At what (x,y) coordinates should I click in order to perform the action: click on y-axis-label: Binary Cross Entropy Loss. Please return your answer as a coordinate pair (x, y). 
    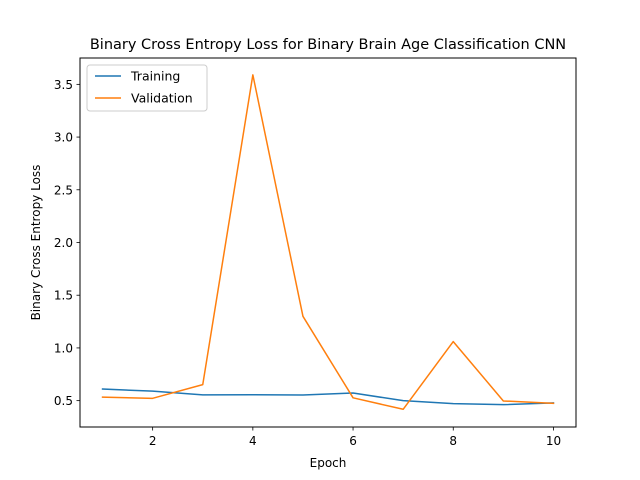
    Looking at the image, I should click on (36, 243).